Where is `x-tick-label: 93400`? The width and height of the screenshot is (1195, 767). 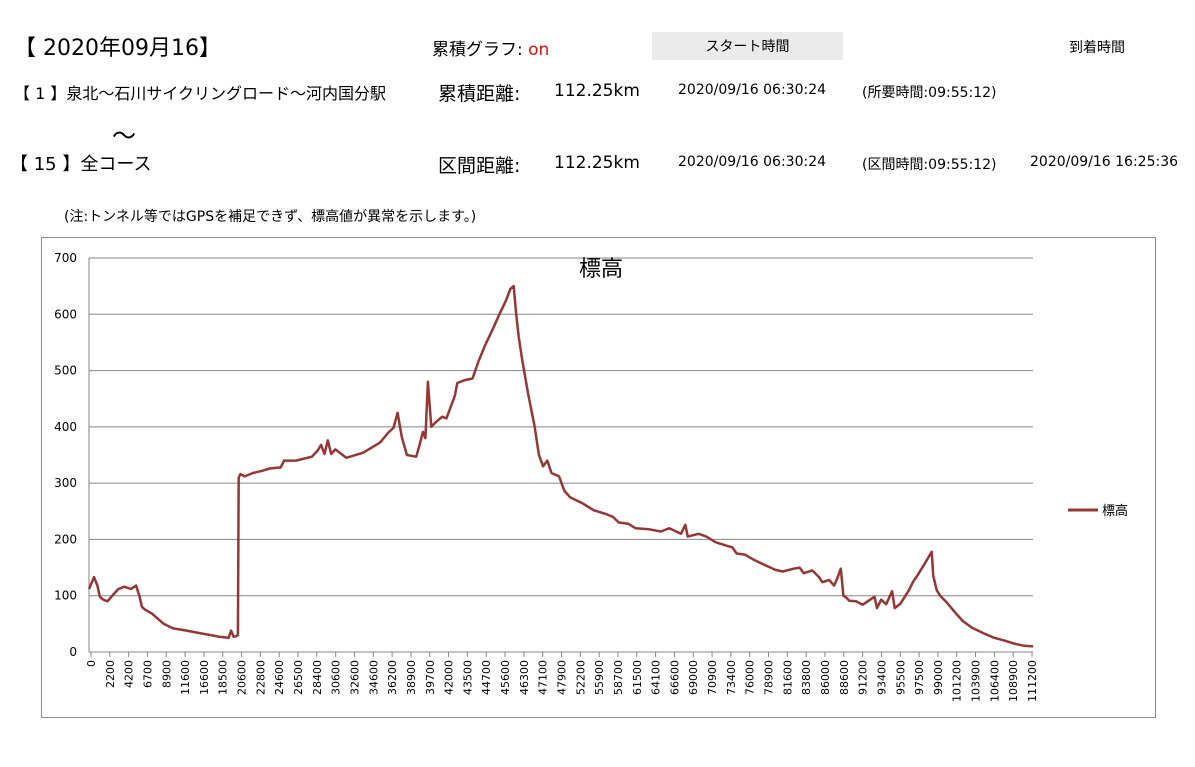 x-tick-label: 93400 is located at coordinates (881, 677).